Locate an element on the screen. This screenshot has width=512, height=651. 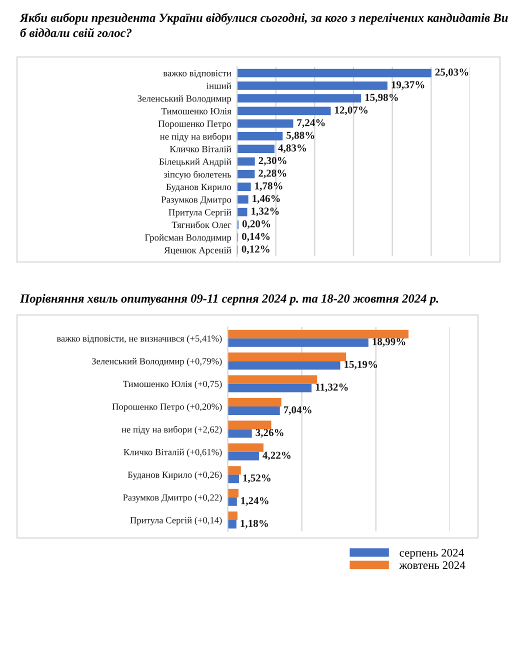
y-tick-label: не піду на вибори (+2,62) is located at coordinates (172, 430).